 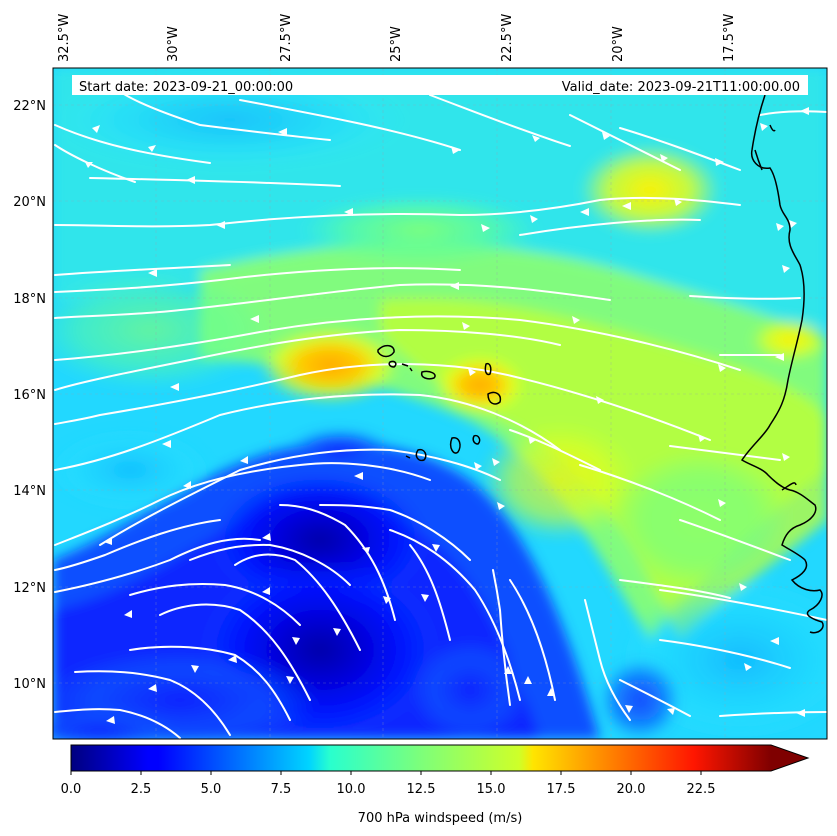 I want to click on lon-label: 30°W, so click(x=173, y=44).